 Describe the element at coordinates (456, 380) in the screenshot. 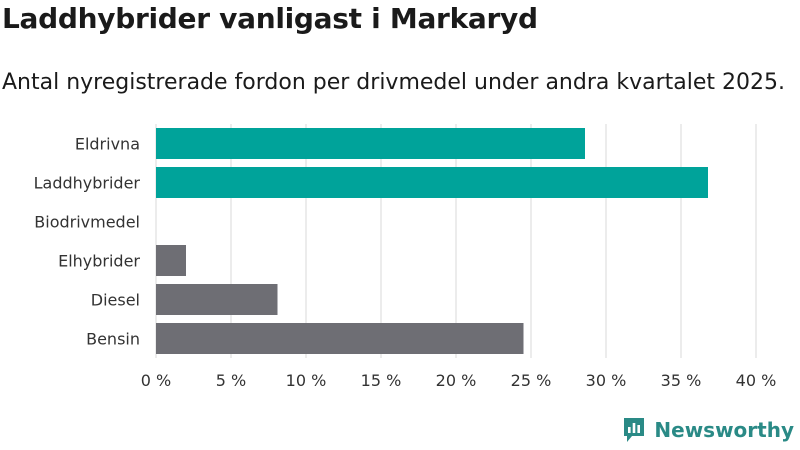

I see `x-tick-label: 20 %` at that location.